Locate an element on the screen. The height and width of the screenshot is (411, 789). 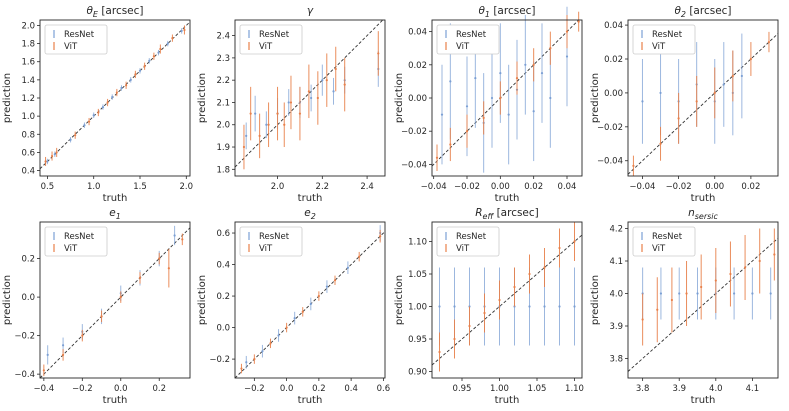
y-tick-label: 2.0 is located at coordinates (28, 26).